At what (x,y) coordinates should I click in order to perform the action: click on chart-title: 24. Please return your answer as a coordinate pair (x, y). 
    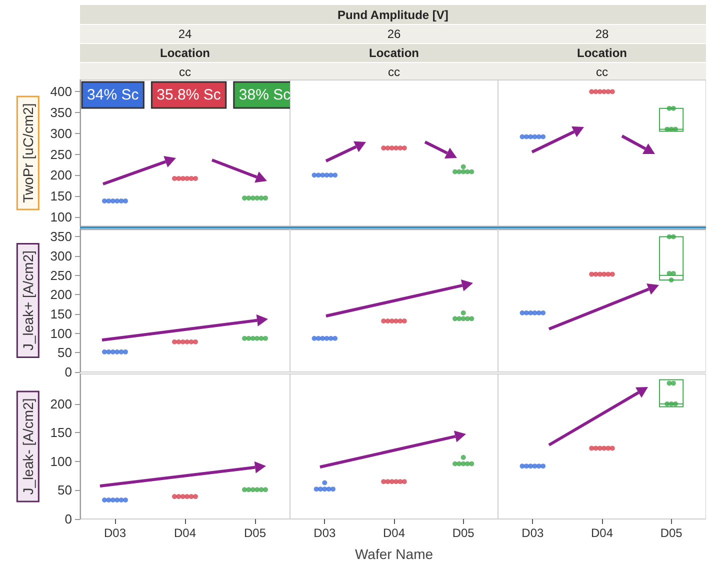
    Looking at the image, I should click on (185, 34).